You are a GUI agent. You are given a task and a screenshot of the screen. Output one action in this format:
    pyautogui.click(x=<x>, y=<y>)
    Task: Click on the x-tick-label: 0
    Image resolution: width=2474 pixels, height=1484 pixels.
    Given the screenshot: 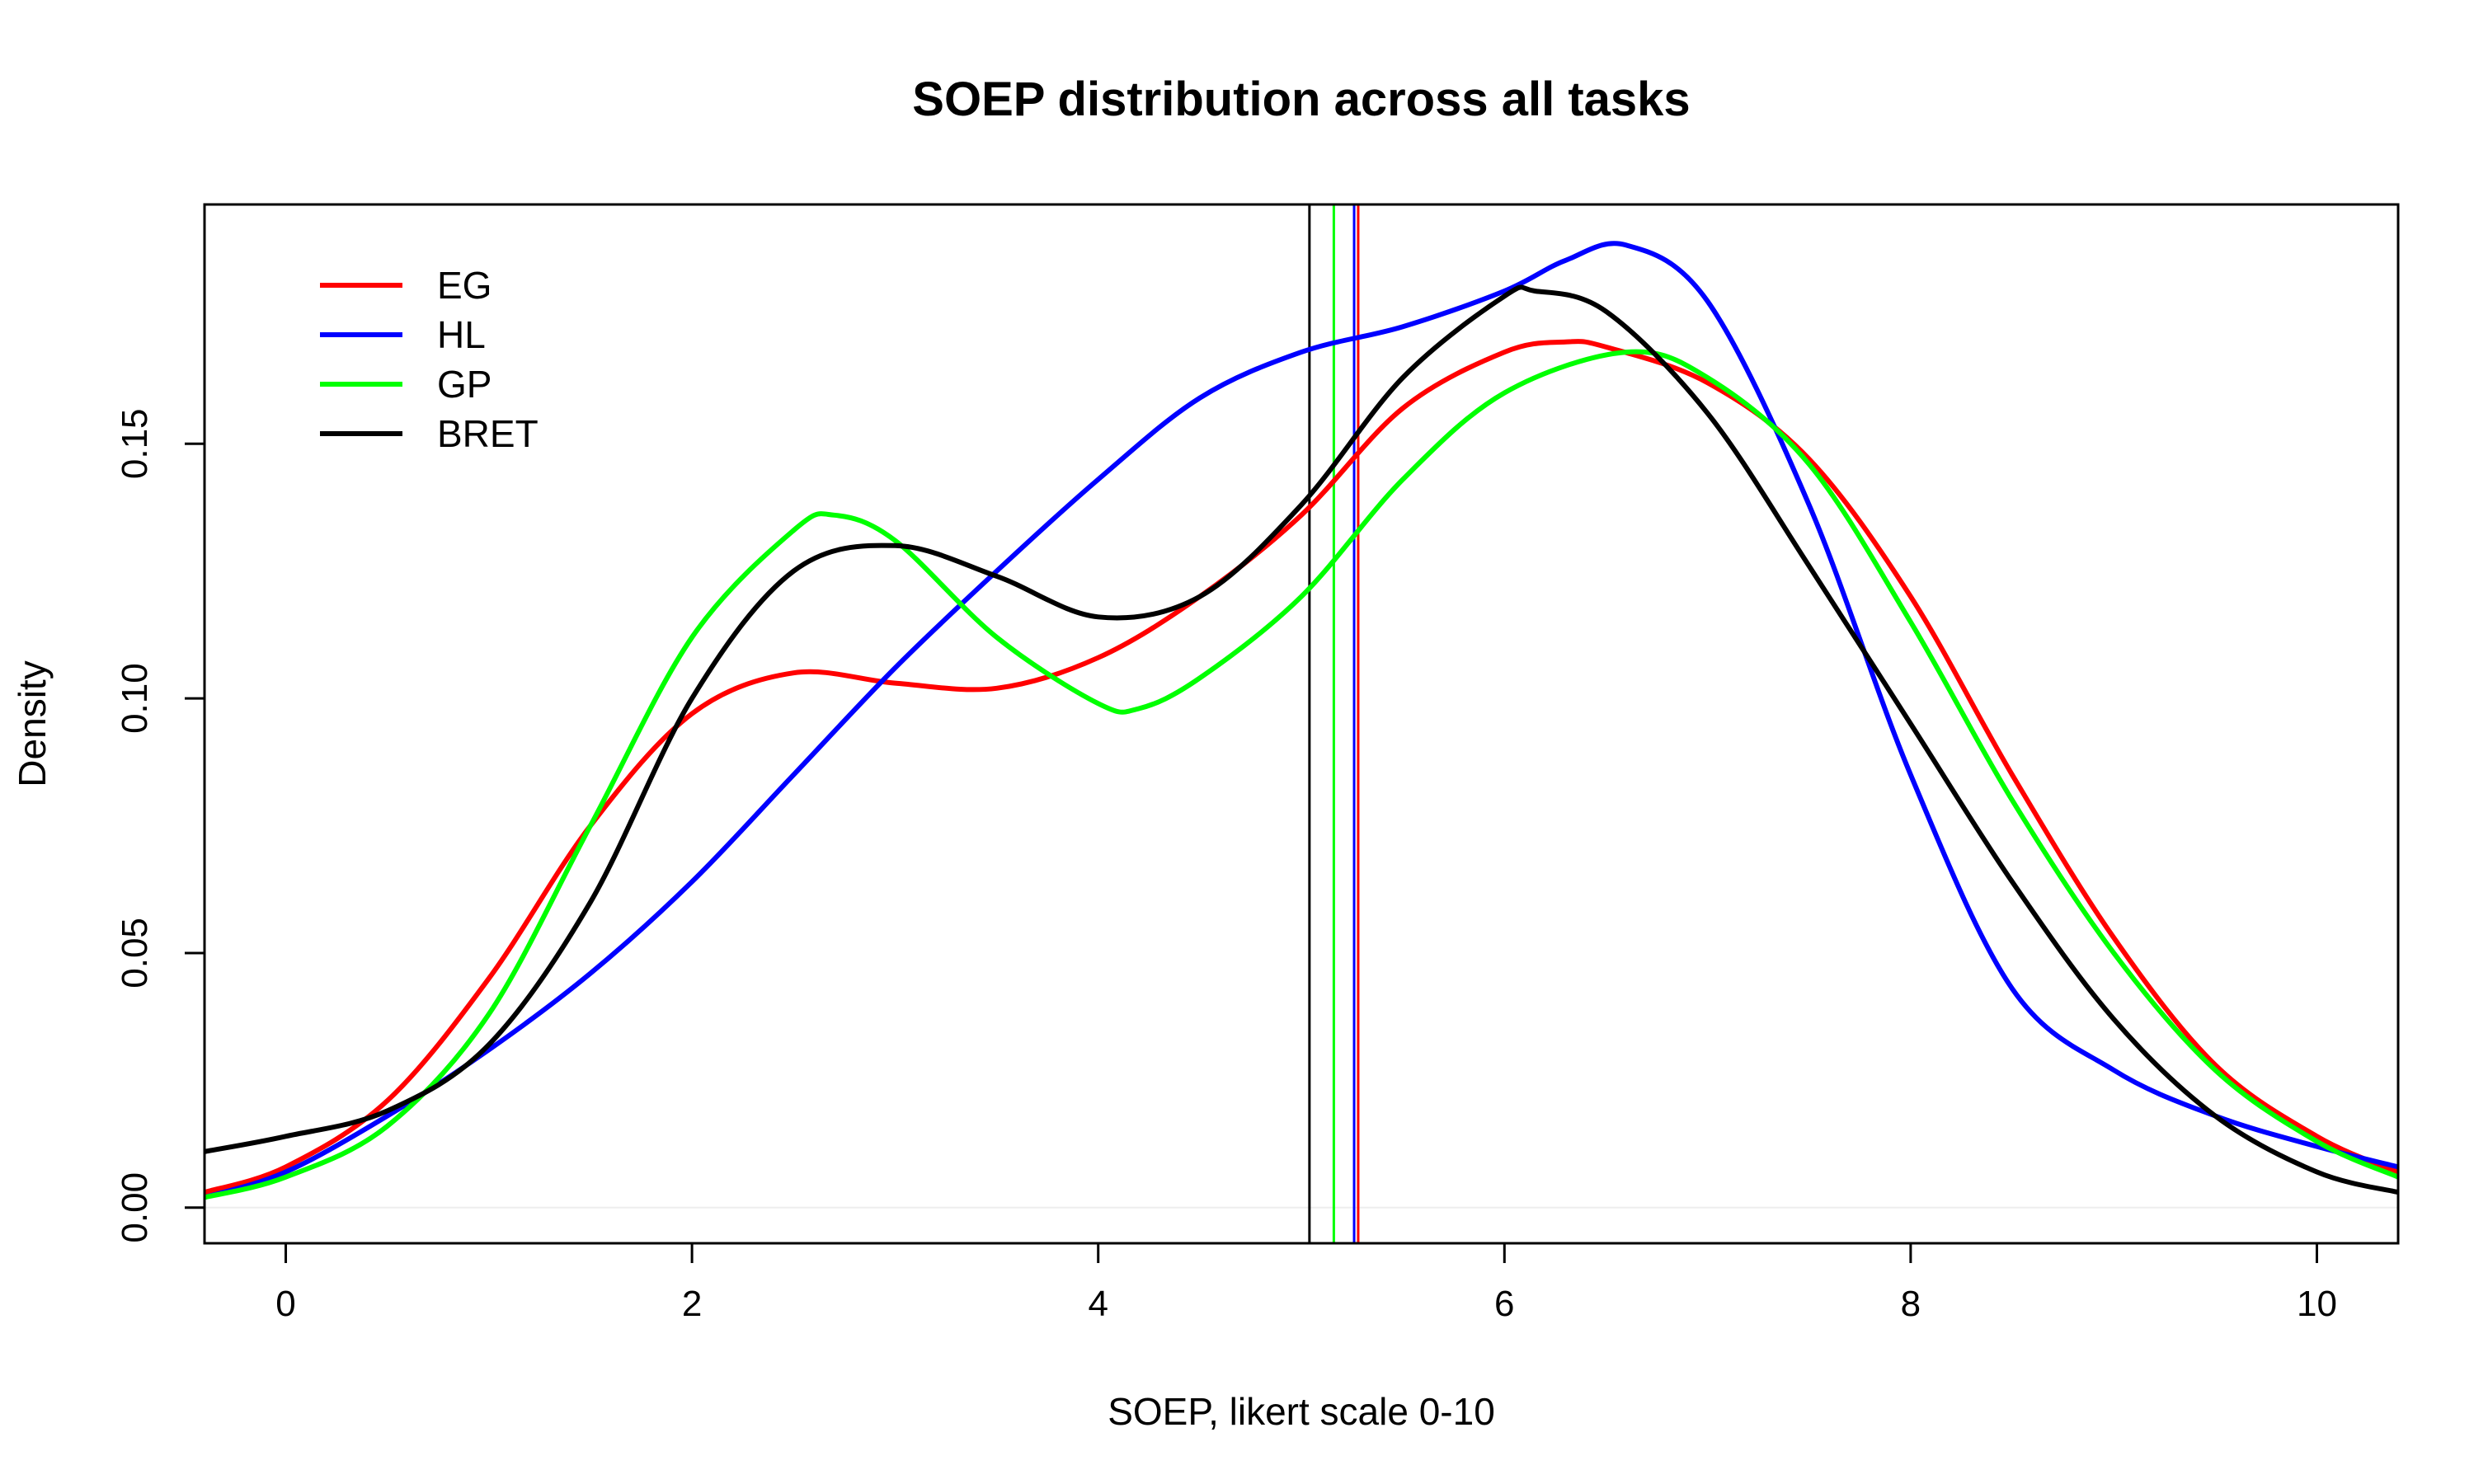 What is the action you would take?
    pyautogui.click(x=285, y=1304)
    